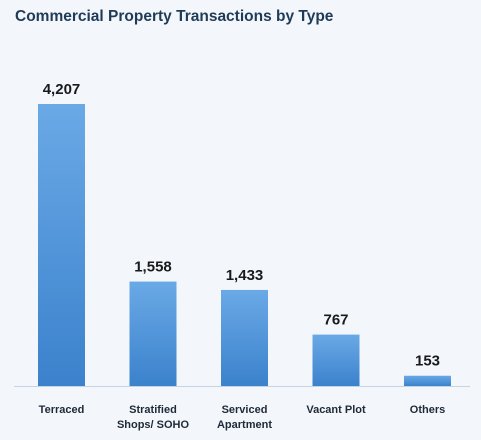 This screenshot has height=440, width=481. Describe the element at coordinates (174, 16) in the screenshot. I see `chart-title: Commercial Property Transactions by Type` at that location.